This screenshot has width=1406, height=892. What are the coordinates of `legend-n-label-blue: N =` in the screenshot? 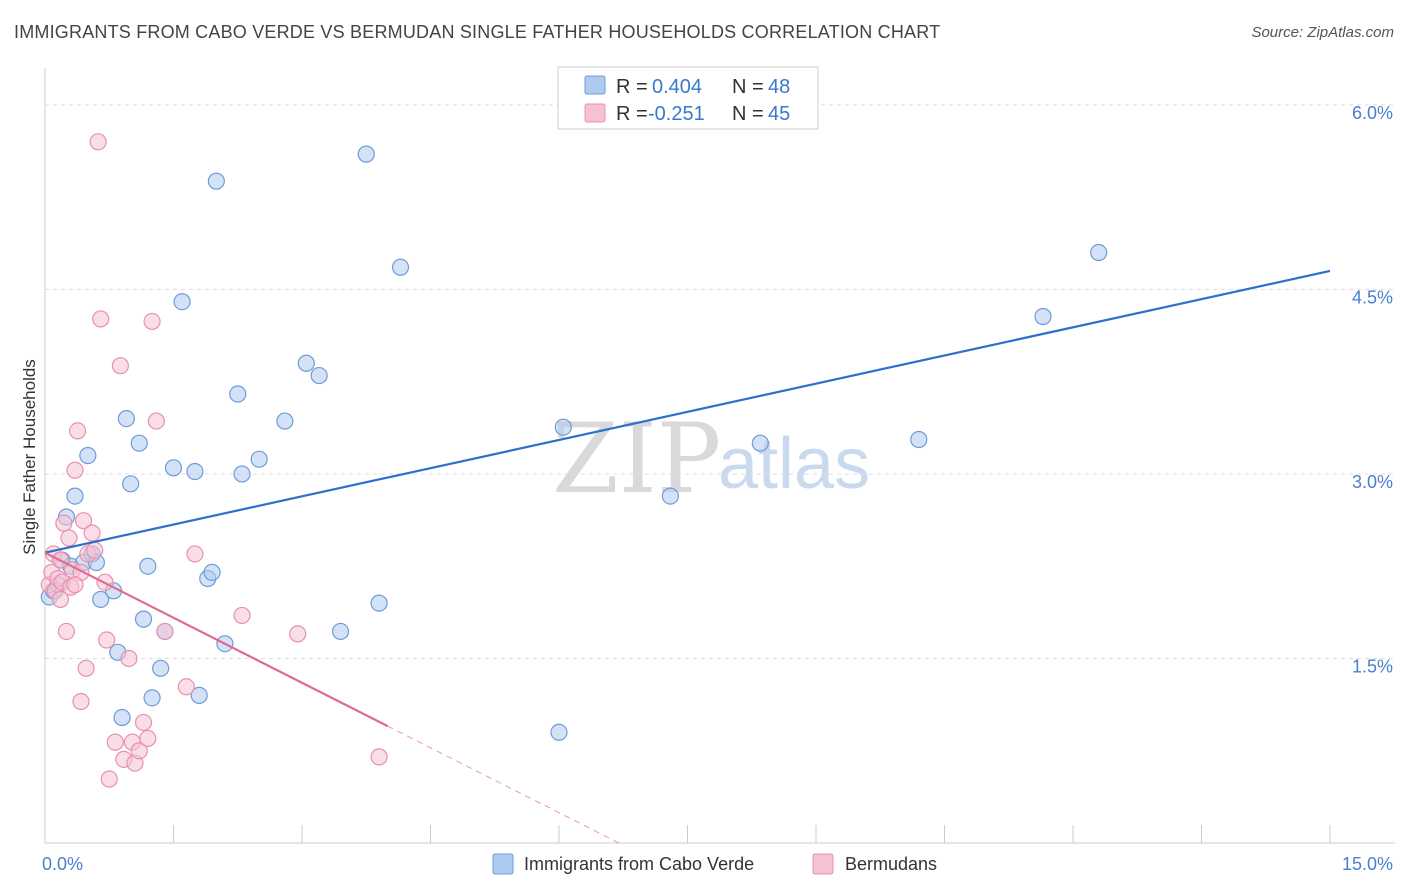 It's located at (748, 87).